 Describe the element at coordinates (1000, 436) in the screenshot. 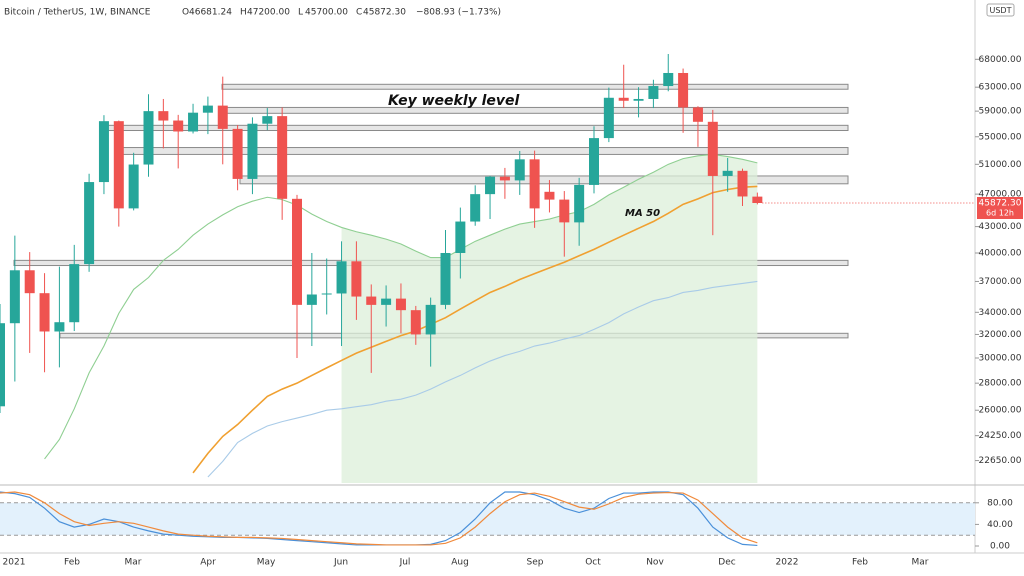

I see `y-tick-label: 24250.00` at that location.